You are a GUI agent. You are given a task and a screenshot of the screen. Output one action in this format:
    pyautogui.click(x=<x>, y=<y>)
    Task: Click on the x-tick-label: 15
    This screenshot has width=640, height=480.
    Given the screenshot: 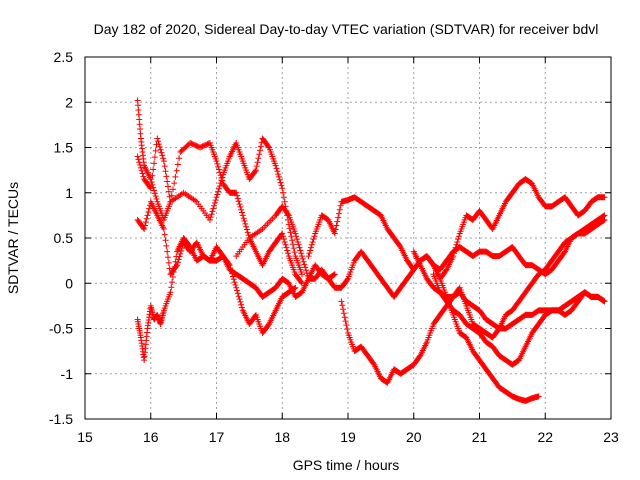 What is the action you would take?
    pyautogui.click(x=85, y=437)
    